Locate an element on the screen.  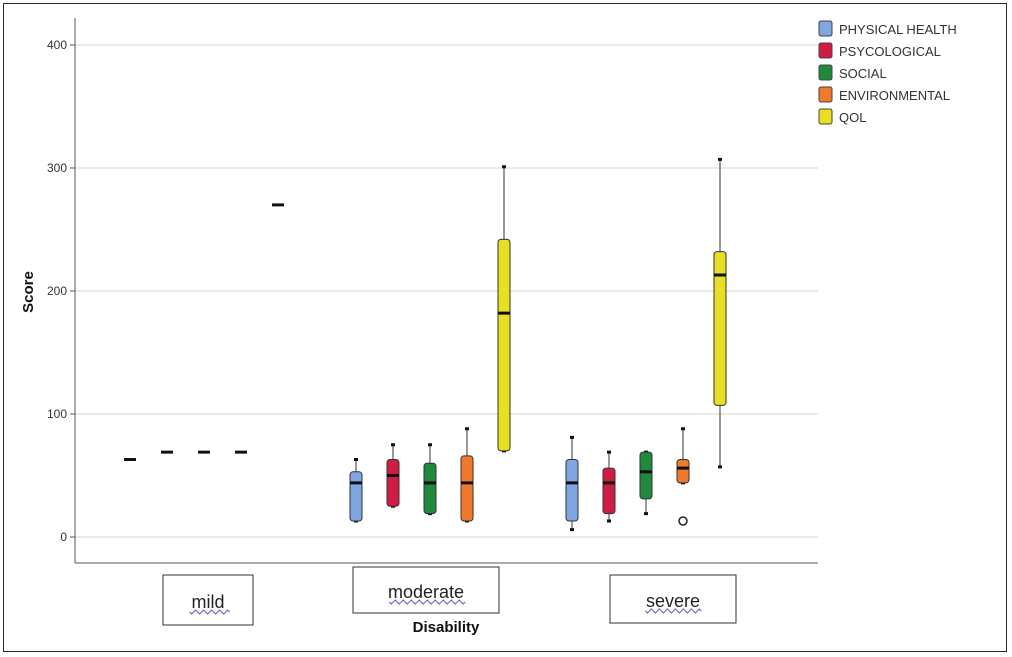
legend-label: SOCIAL is located at coordinates (863, 73).